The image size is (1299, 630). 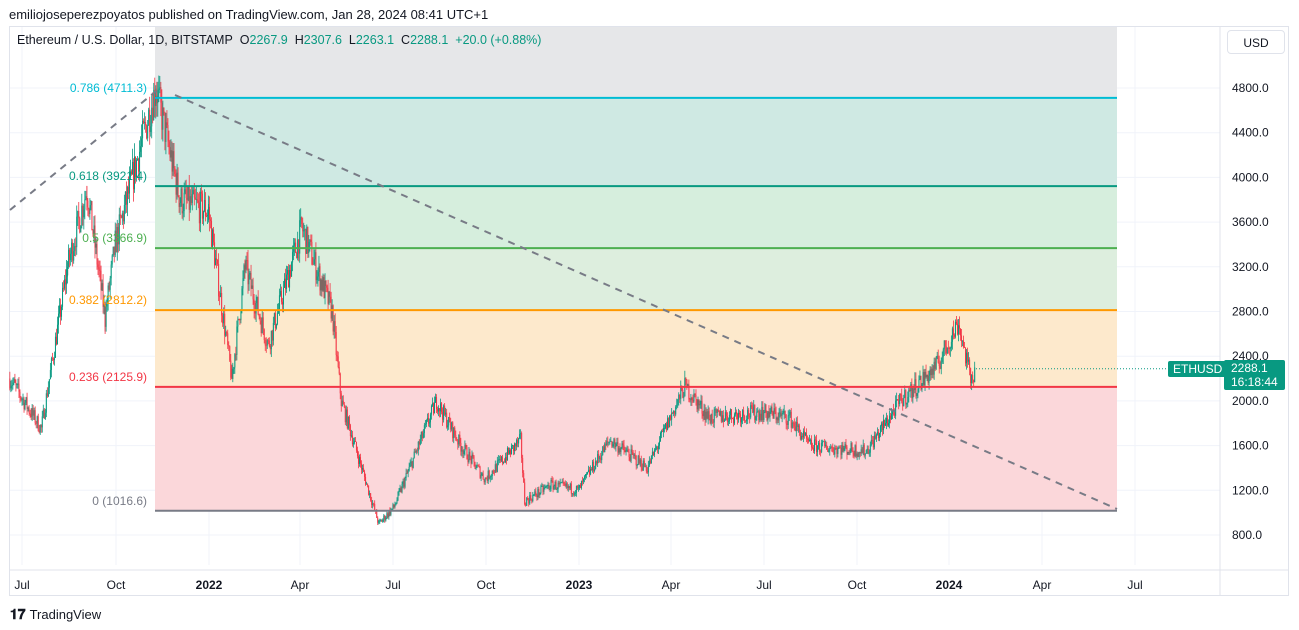 I want to click on currency-button: USD, so click(x=1256, y=42).